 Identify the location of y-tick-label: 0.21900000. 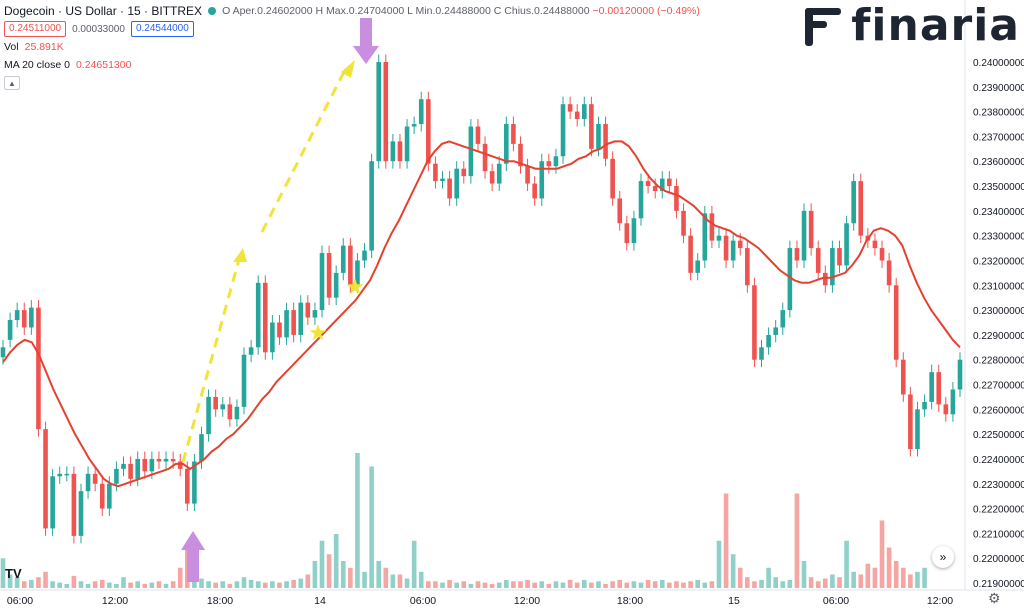
(998, 584).